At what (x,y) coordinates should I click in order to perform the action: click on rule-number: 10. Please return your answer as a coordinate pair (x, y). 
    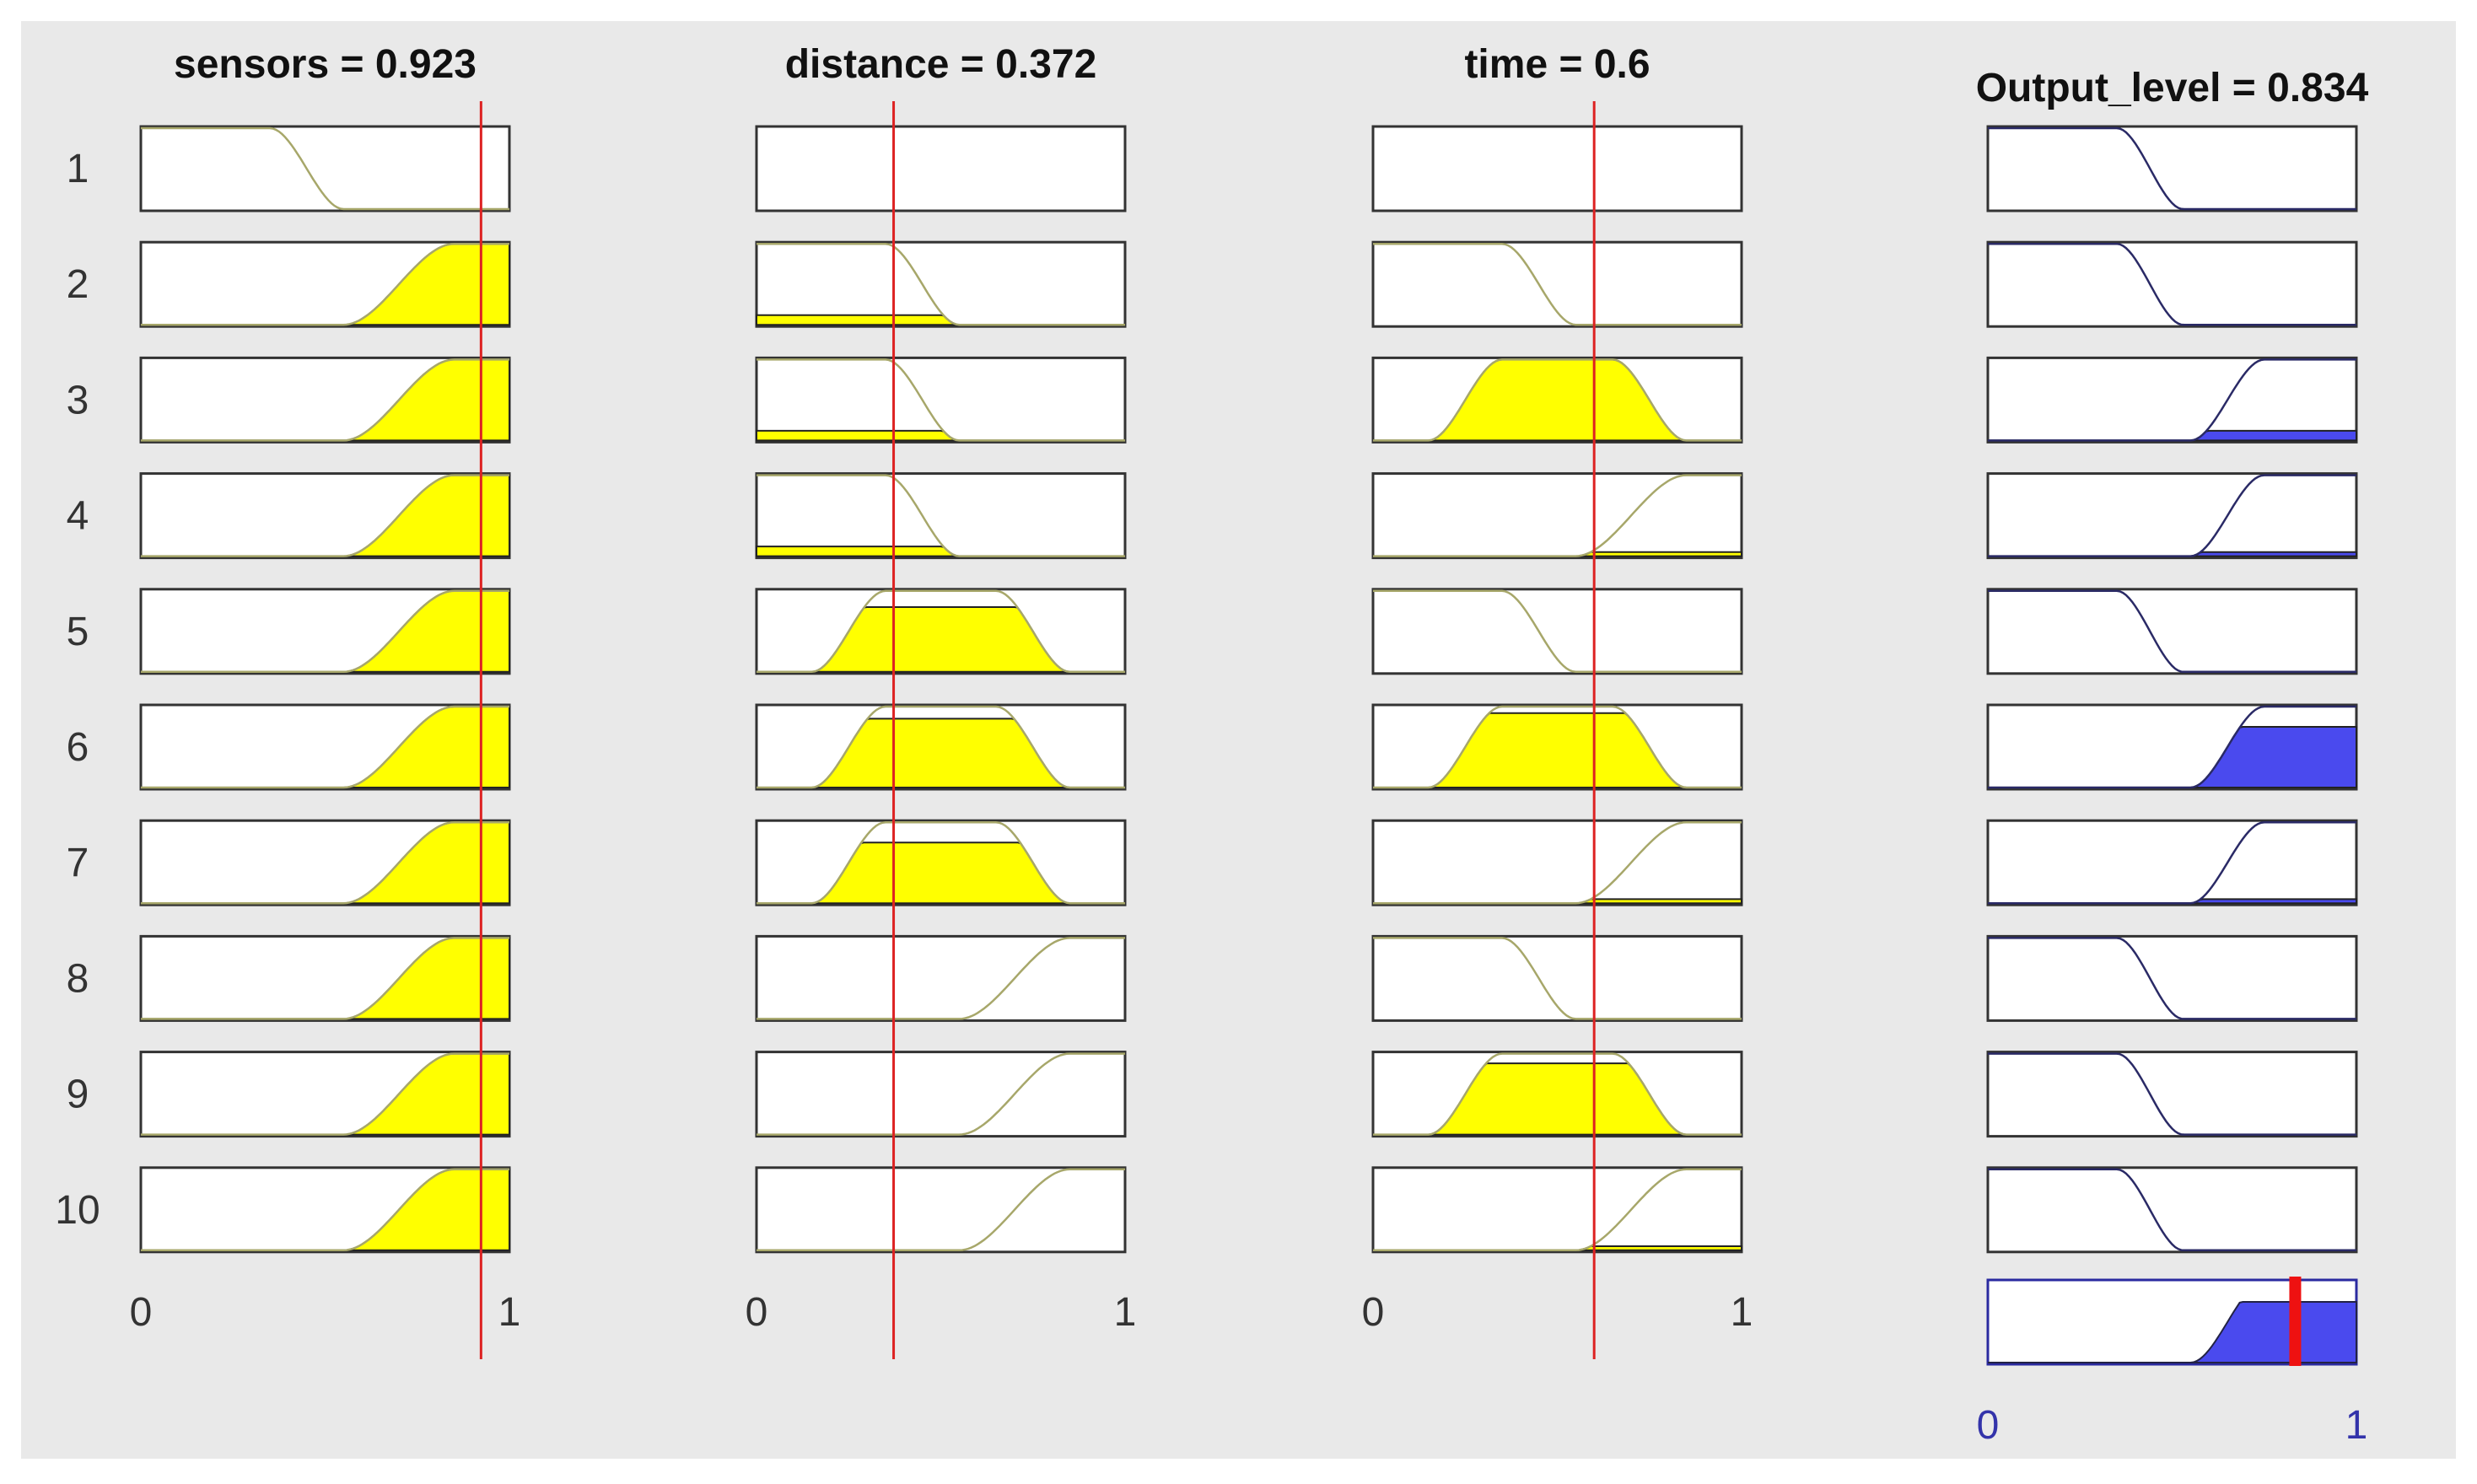
    Looking at the image, I should click on (77, 1210).